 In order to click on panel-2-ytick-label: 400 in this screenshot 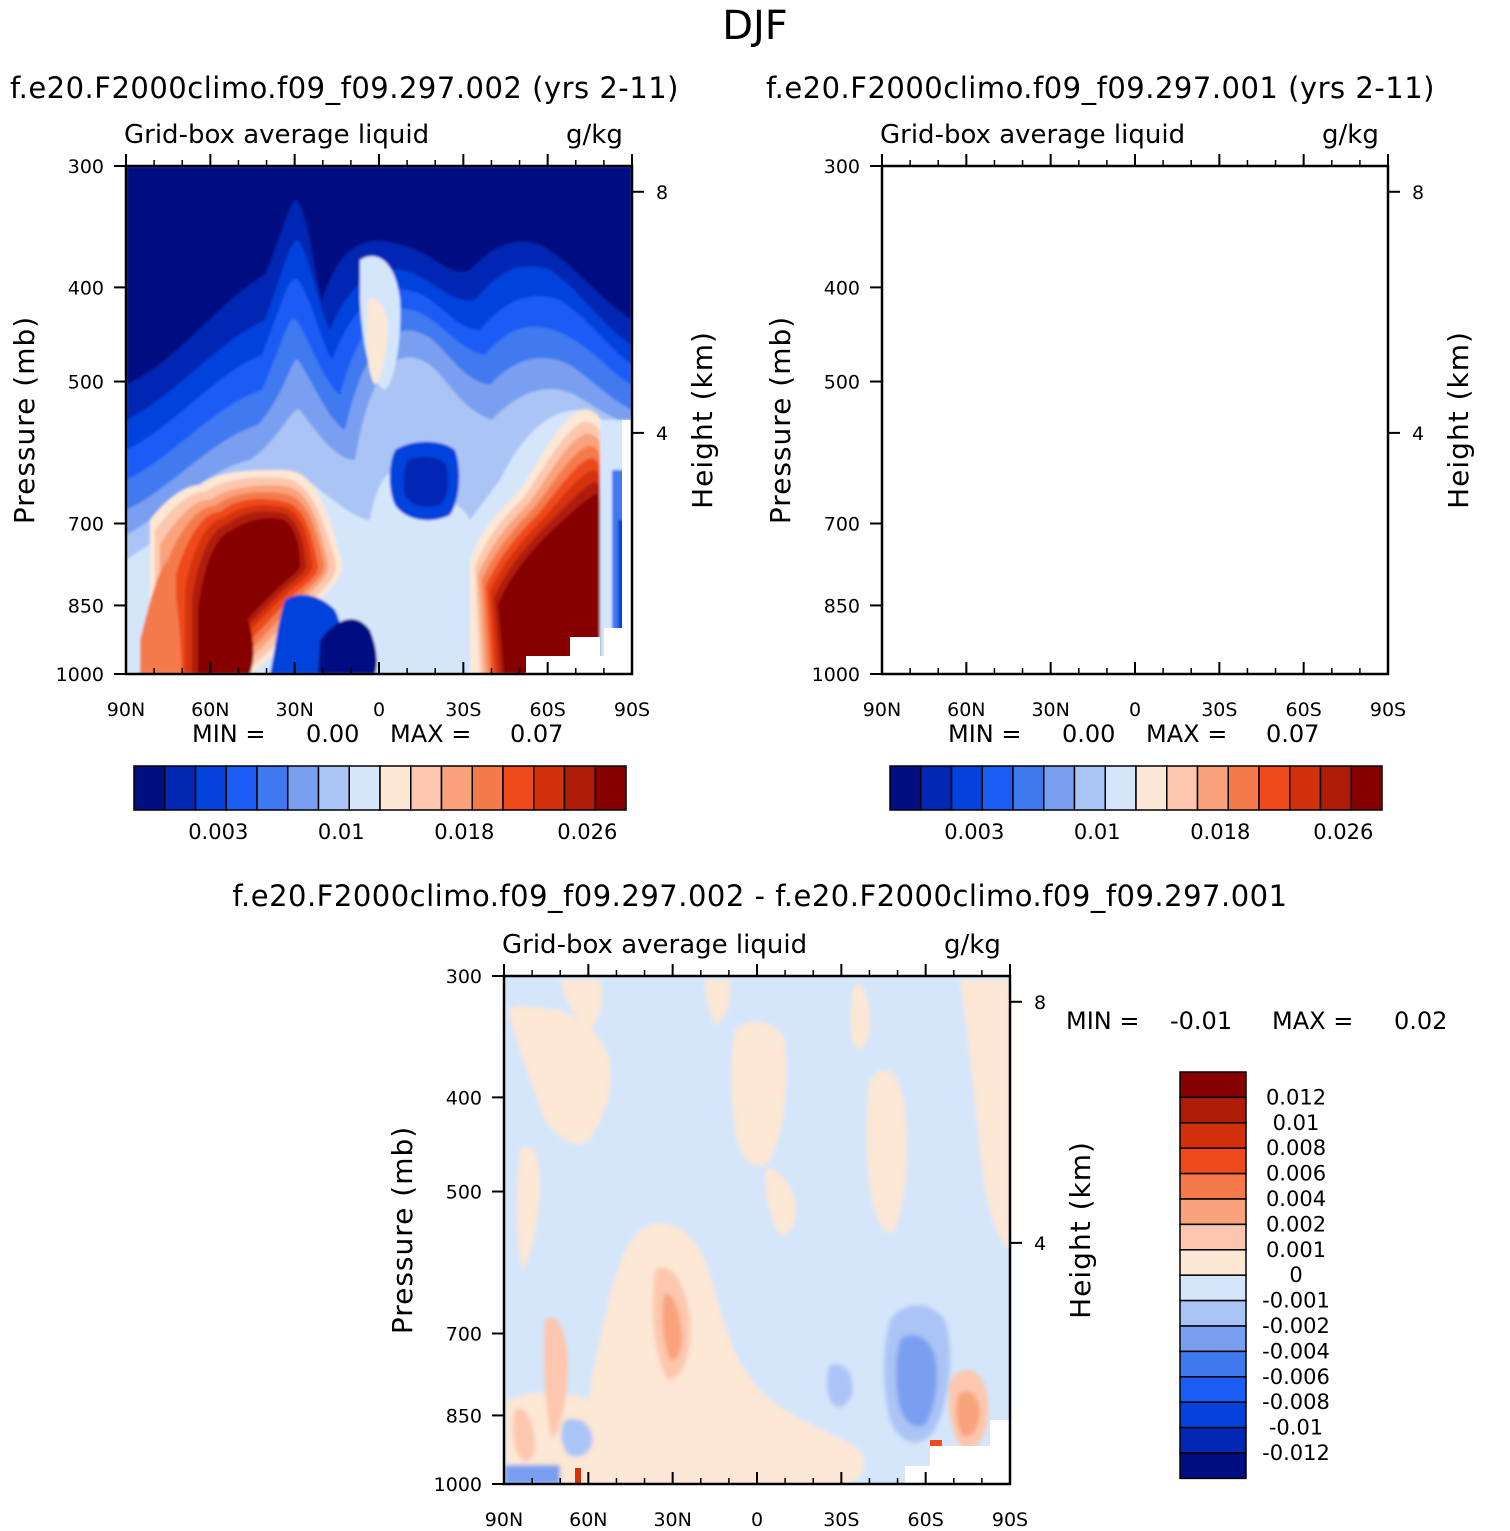, I will do `click(842, 288)`.